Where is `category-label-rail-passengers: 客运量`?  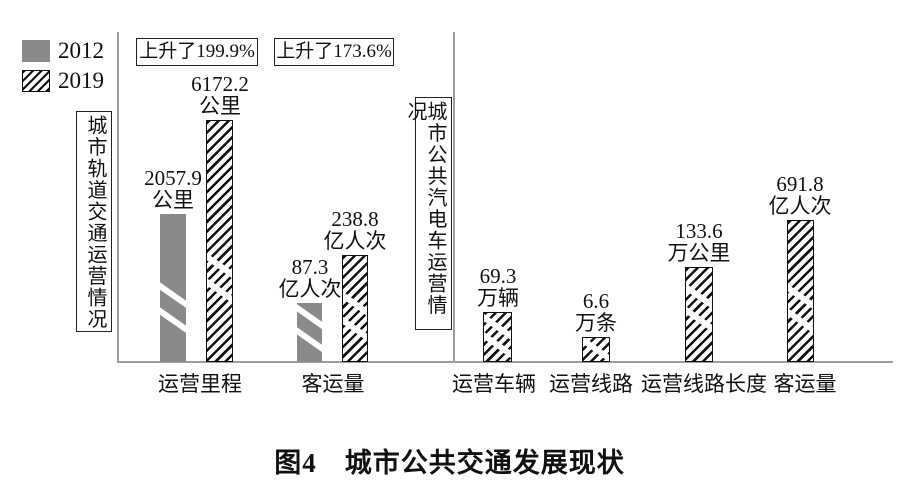 category-label-rail-passengers: 客运量 is located at coordinates (333, 384).